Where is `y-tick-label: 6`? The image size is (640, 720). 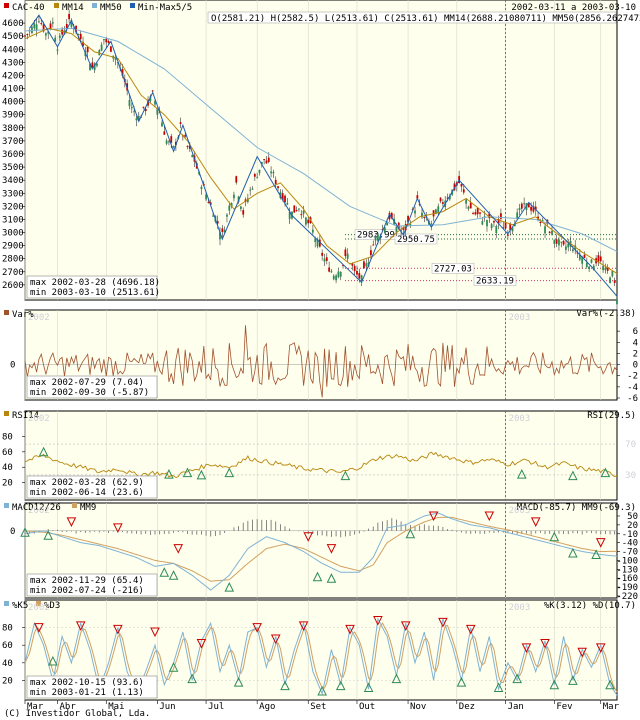 y-tick-label: 6 is located at coordinates (635, 332).